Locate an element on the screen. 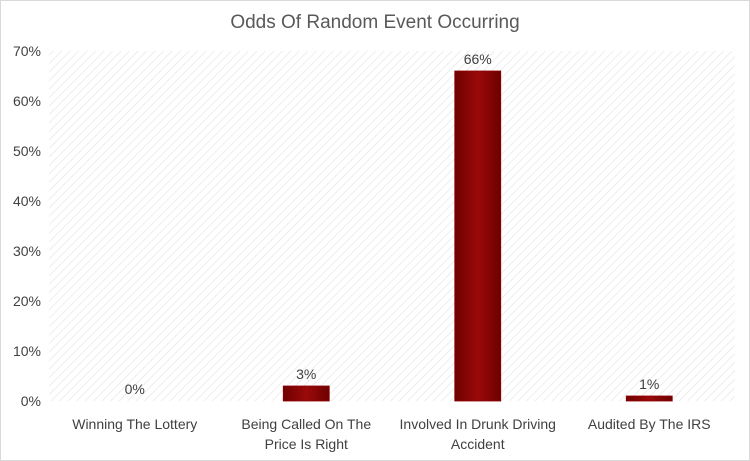 The image size is (750, 461). y-tick-label: 10% is located at coordinates (27, 351).